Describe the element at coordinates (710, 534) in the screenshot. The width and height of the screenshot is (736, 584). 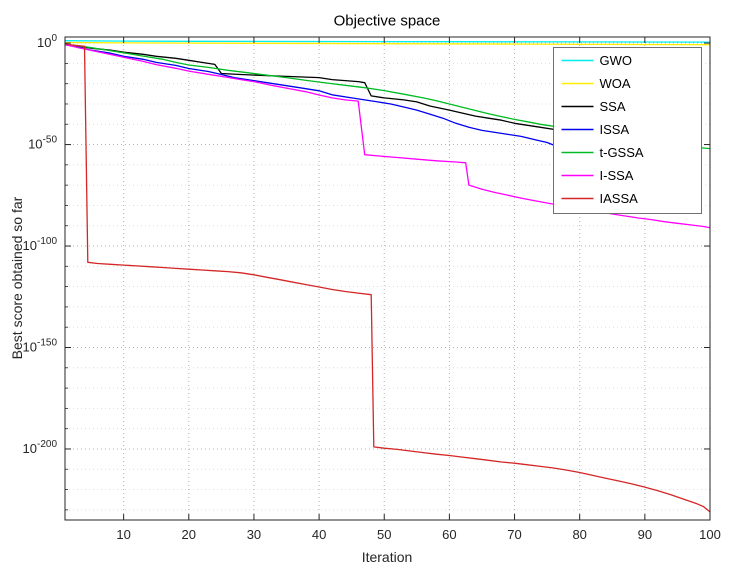
I see `x-tick-label: 100` at that location.